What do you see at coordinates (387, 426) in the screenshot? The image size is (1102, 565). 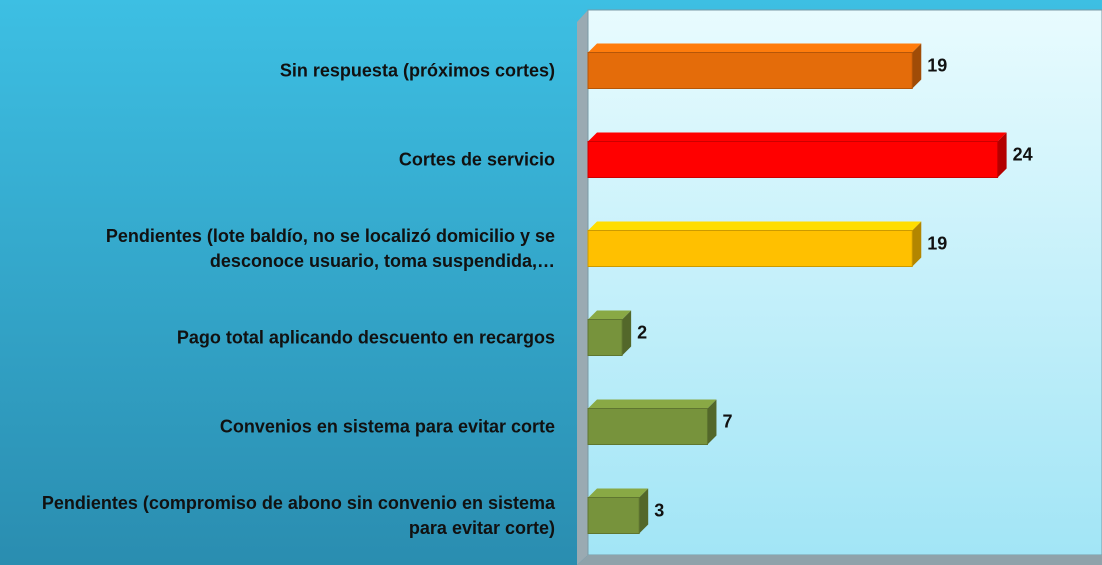 I see `category-label: Convenios en sistema para evitar corte` at bounding box center [387, 426].